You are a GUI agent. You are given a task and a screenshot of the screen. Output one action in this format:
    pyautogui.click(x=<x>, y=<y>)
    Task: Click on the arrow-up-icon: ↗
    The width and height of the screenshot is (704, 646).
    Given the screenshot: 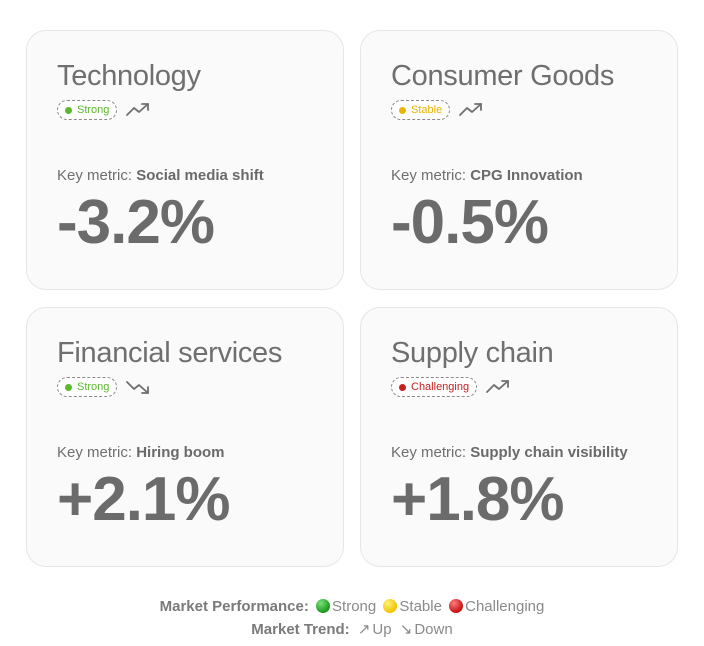 What is the action you would take?
    pyautogui.click(x=364, y=629)
    